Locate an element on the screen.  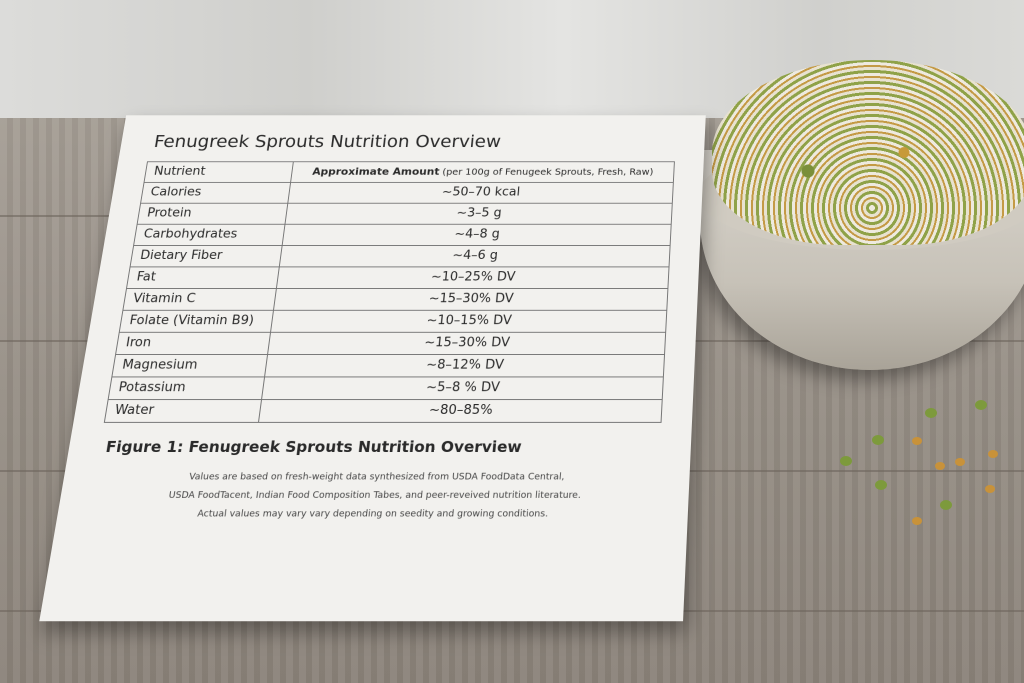
header-nutrient: Nutrient is located at coordinates (219, 172).